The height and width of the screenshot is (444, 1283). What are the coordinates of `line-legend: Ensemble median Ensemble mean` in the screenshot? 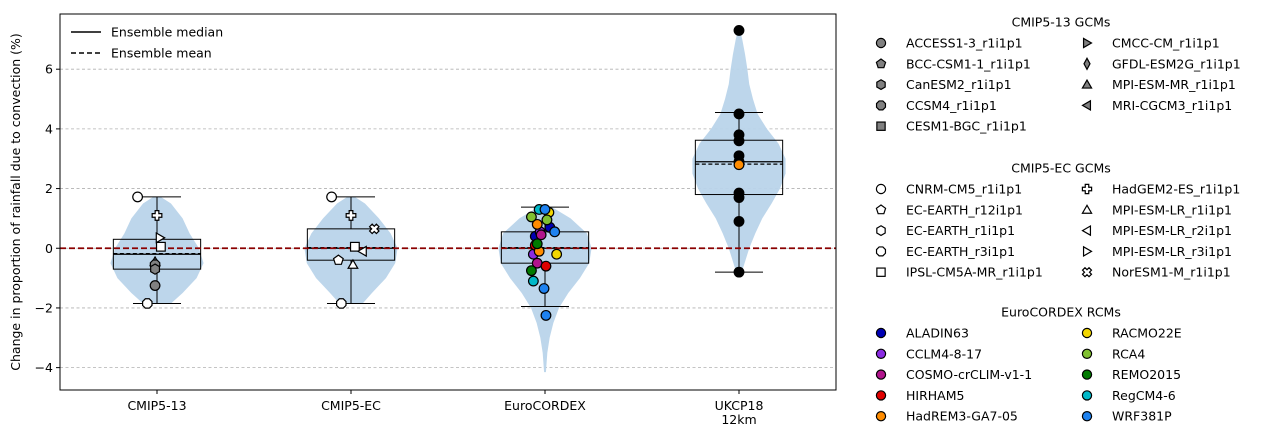 It's located at (147, 43).